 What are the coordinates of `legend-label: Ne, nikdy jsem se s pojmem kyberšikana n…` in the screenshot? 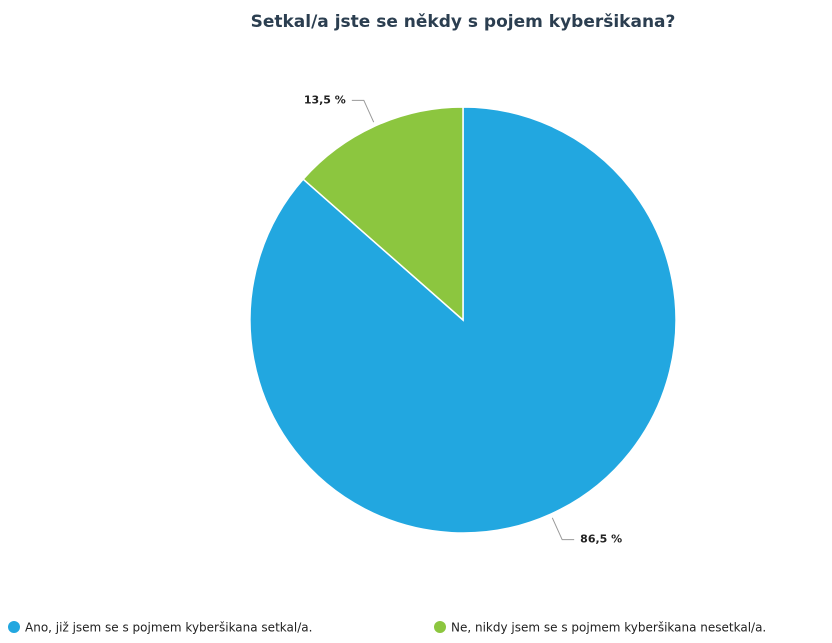 It's located at (608, 628).